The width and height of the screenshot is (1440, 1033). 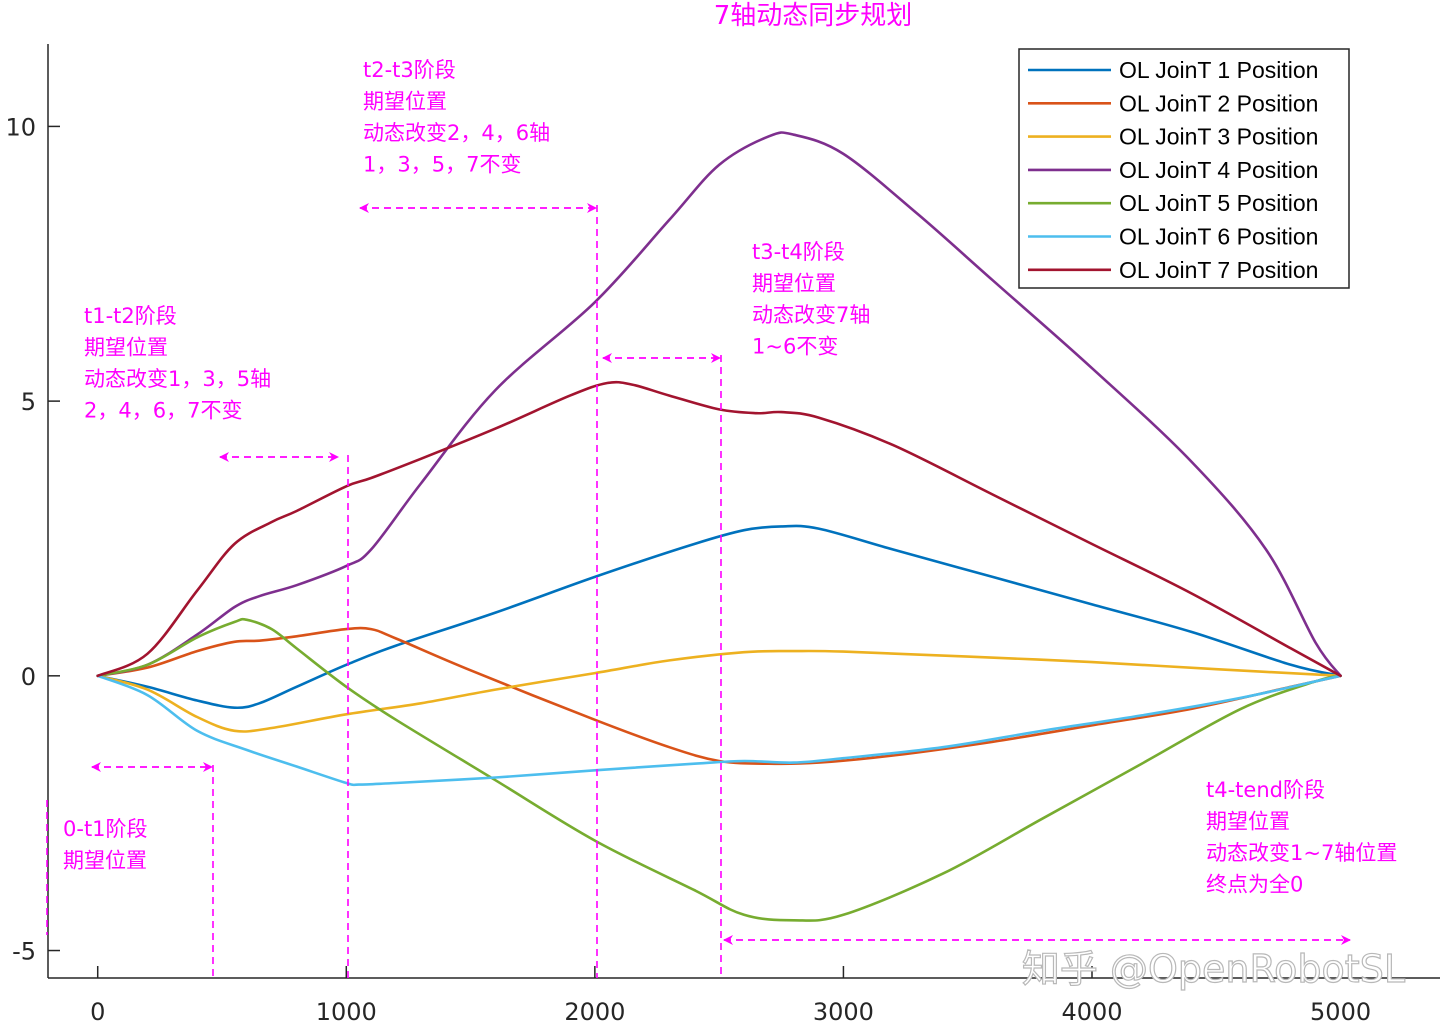 What do you see at coordinates (409, 70) in the screenshot?
I see `annotation-line: t2-t3阶段` at bounding box center [409, 70].